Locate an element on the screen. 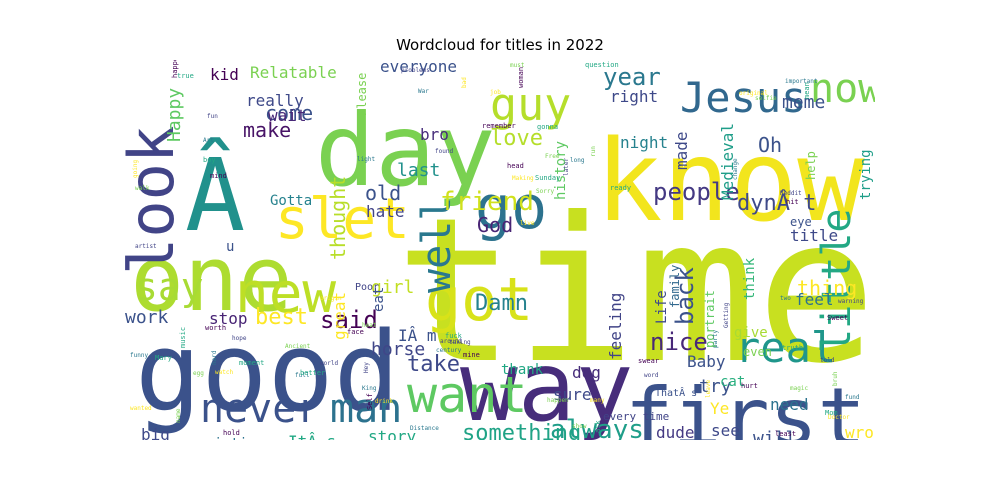 The width and height of the screenshot is (1000, 500). word-14: now is located at coordinates (842, 89).